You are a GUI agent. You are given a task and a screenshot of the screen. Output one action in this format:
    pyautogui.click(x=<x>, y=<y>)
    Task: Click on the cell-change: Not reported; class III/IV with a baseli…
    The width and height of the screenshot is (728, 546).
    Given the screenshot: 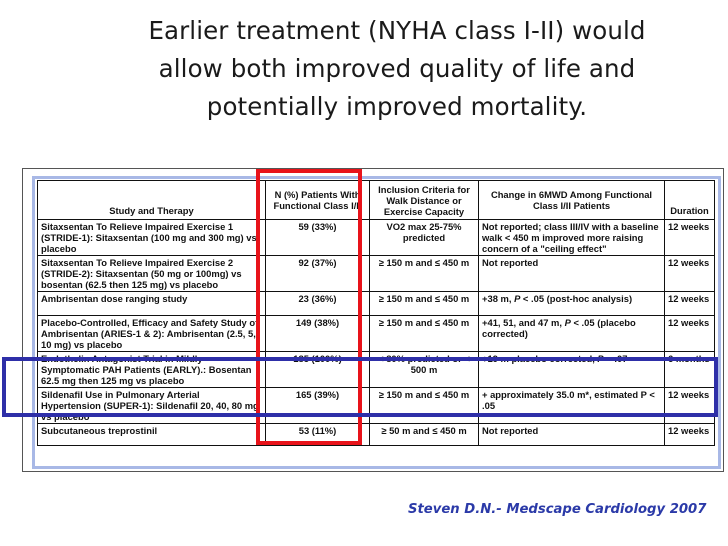 What is the action you would take?
    pyautogui.click(x=571, y=237)
    